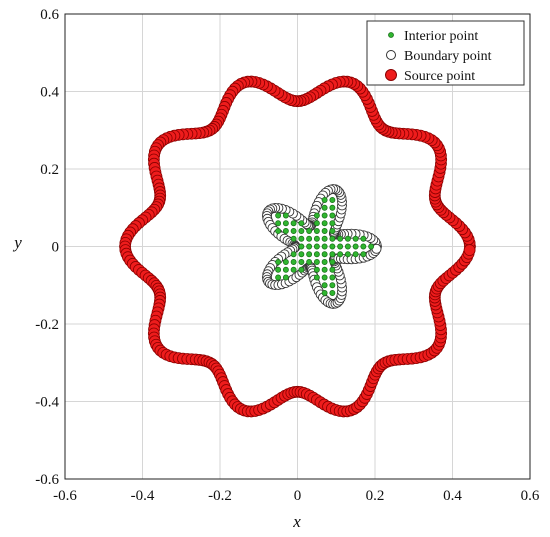 The image size is (550, 537). What do you see at coordinates (391, 35) in the screenshot?
I see `legend-interior-marker` at bounding box center [391, 35].